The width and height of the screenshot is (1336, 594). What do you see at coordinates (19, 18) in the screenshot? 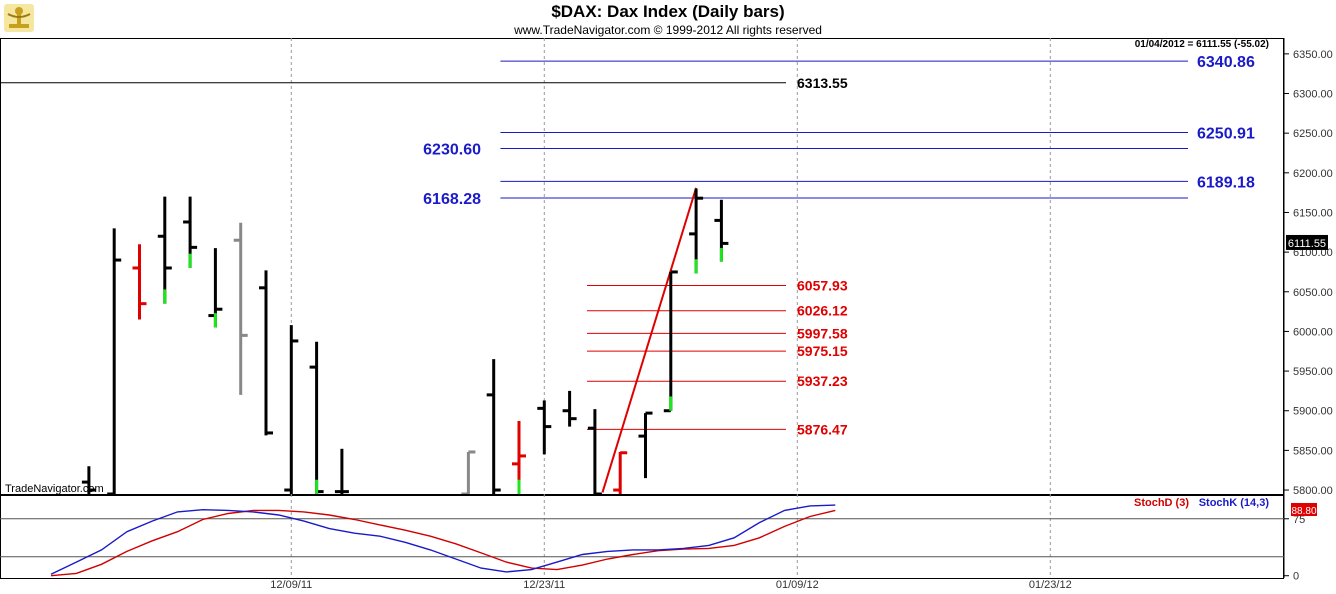
I see `tradenavigator-logo-icon` at bounding box center [19, 18].